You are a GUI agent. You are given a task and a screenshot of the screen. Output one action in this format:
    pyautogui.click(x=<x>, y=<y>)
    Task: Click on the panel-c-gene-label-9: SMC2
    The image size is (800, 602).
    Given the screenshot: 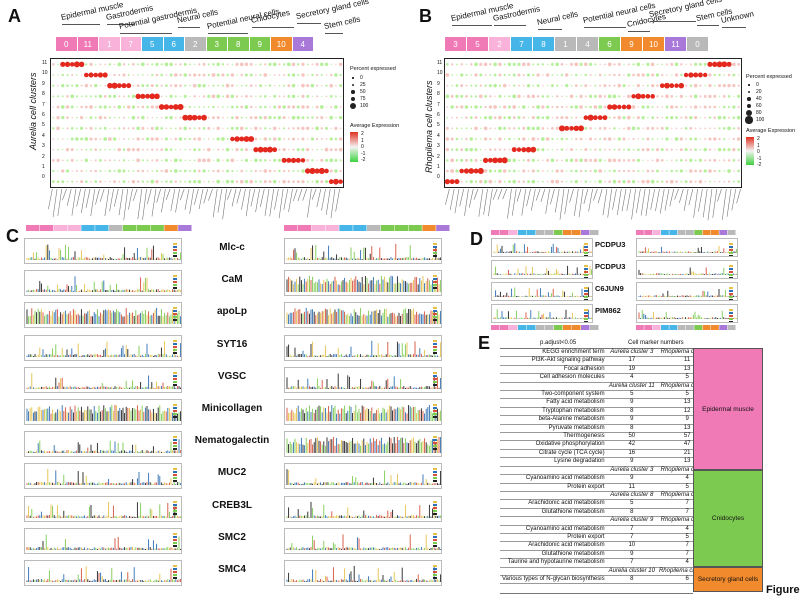 What is the action you would take?
    pyautogui.click(x=232, y=537)
    